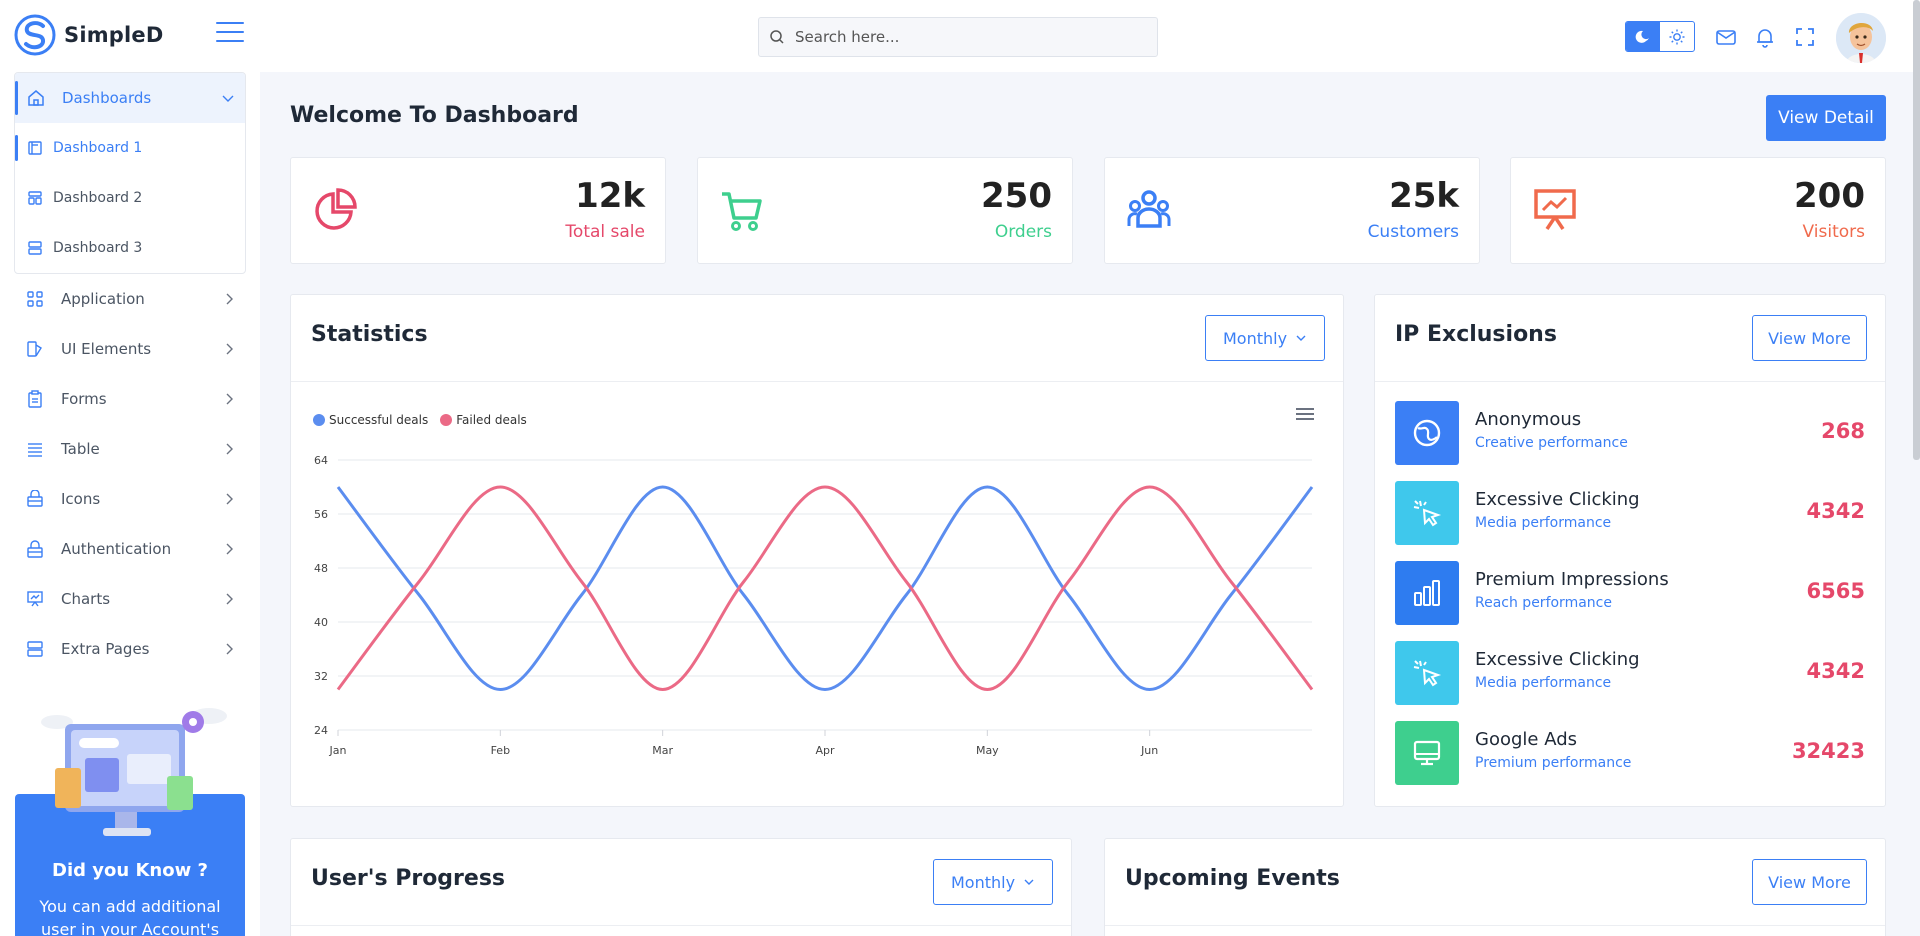 The image size is (1920, 936). Describe the element at coordinates (1726, 37) in the screenshot. I see `mail-icon` at that location.